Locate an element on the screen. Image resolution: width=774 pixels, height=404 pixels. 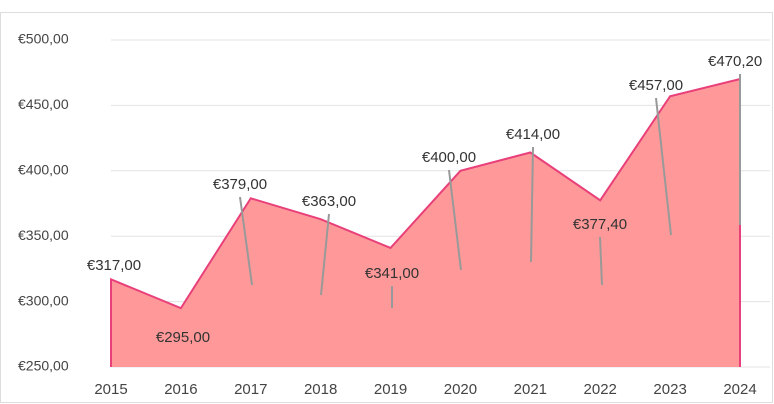
x-tick-label: 2017 is located at coordinates (250, 389).